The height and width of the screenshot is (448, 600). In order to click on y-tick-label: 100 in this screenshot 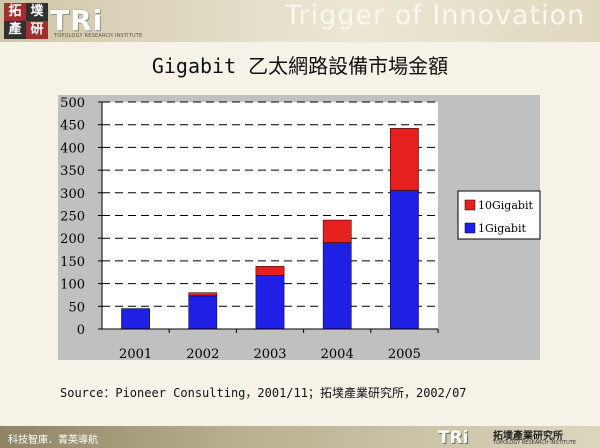, I will do `click(72, 285)`.